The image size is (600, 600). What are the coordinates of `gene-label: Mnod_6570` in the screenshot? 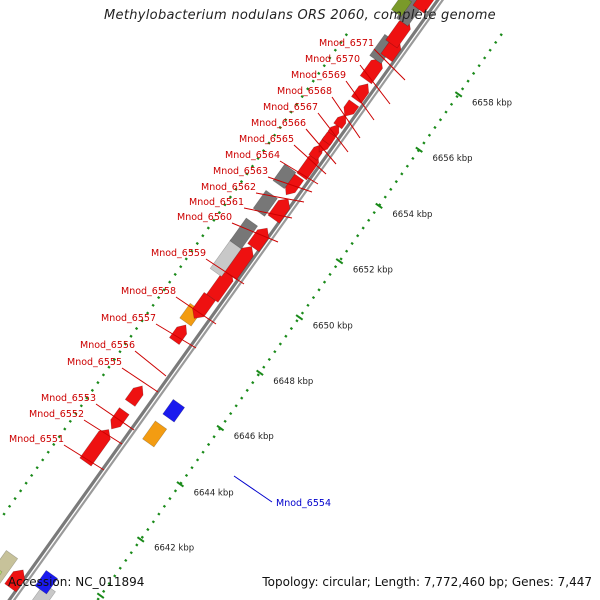 It's located at (332, 59).